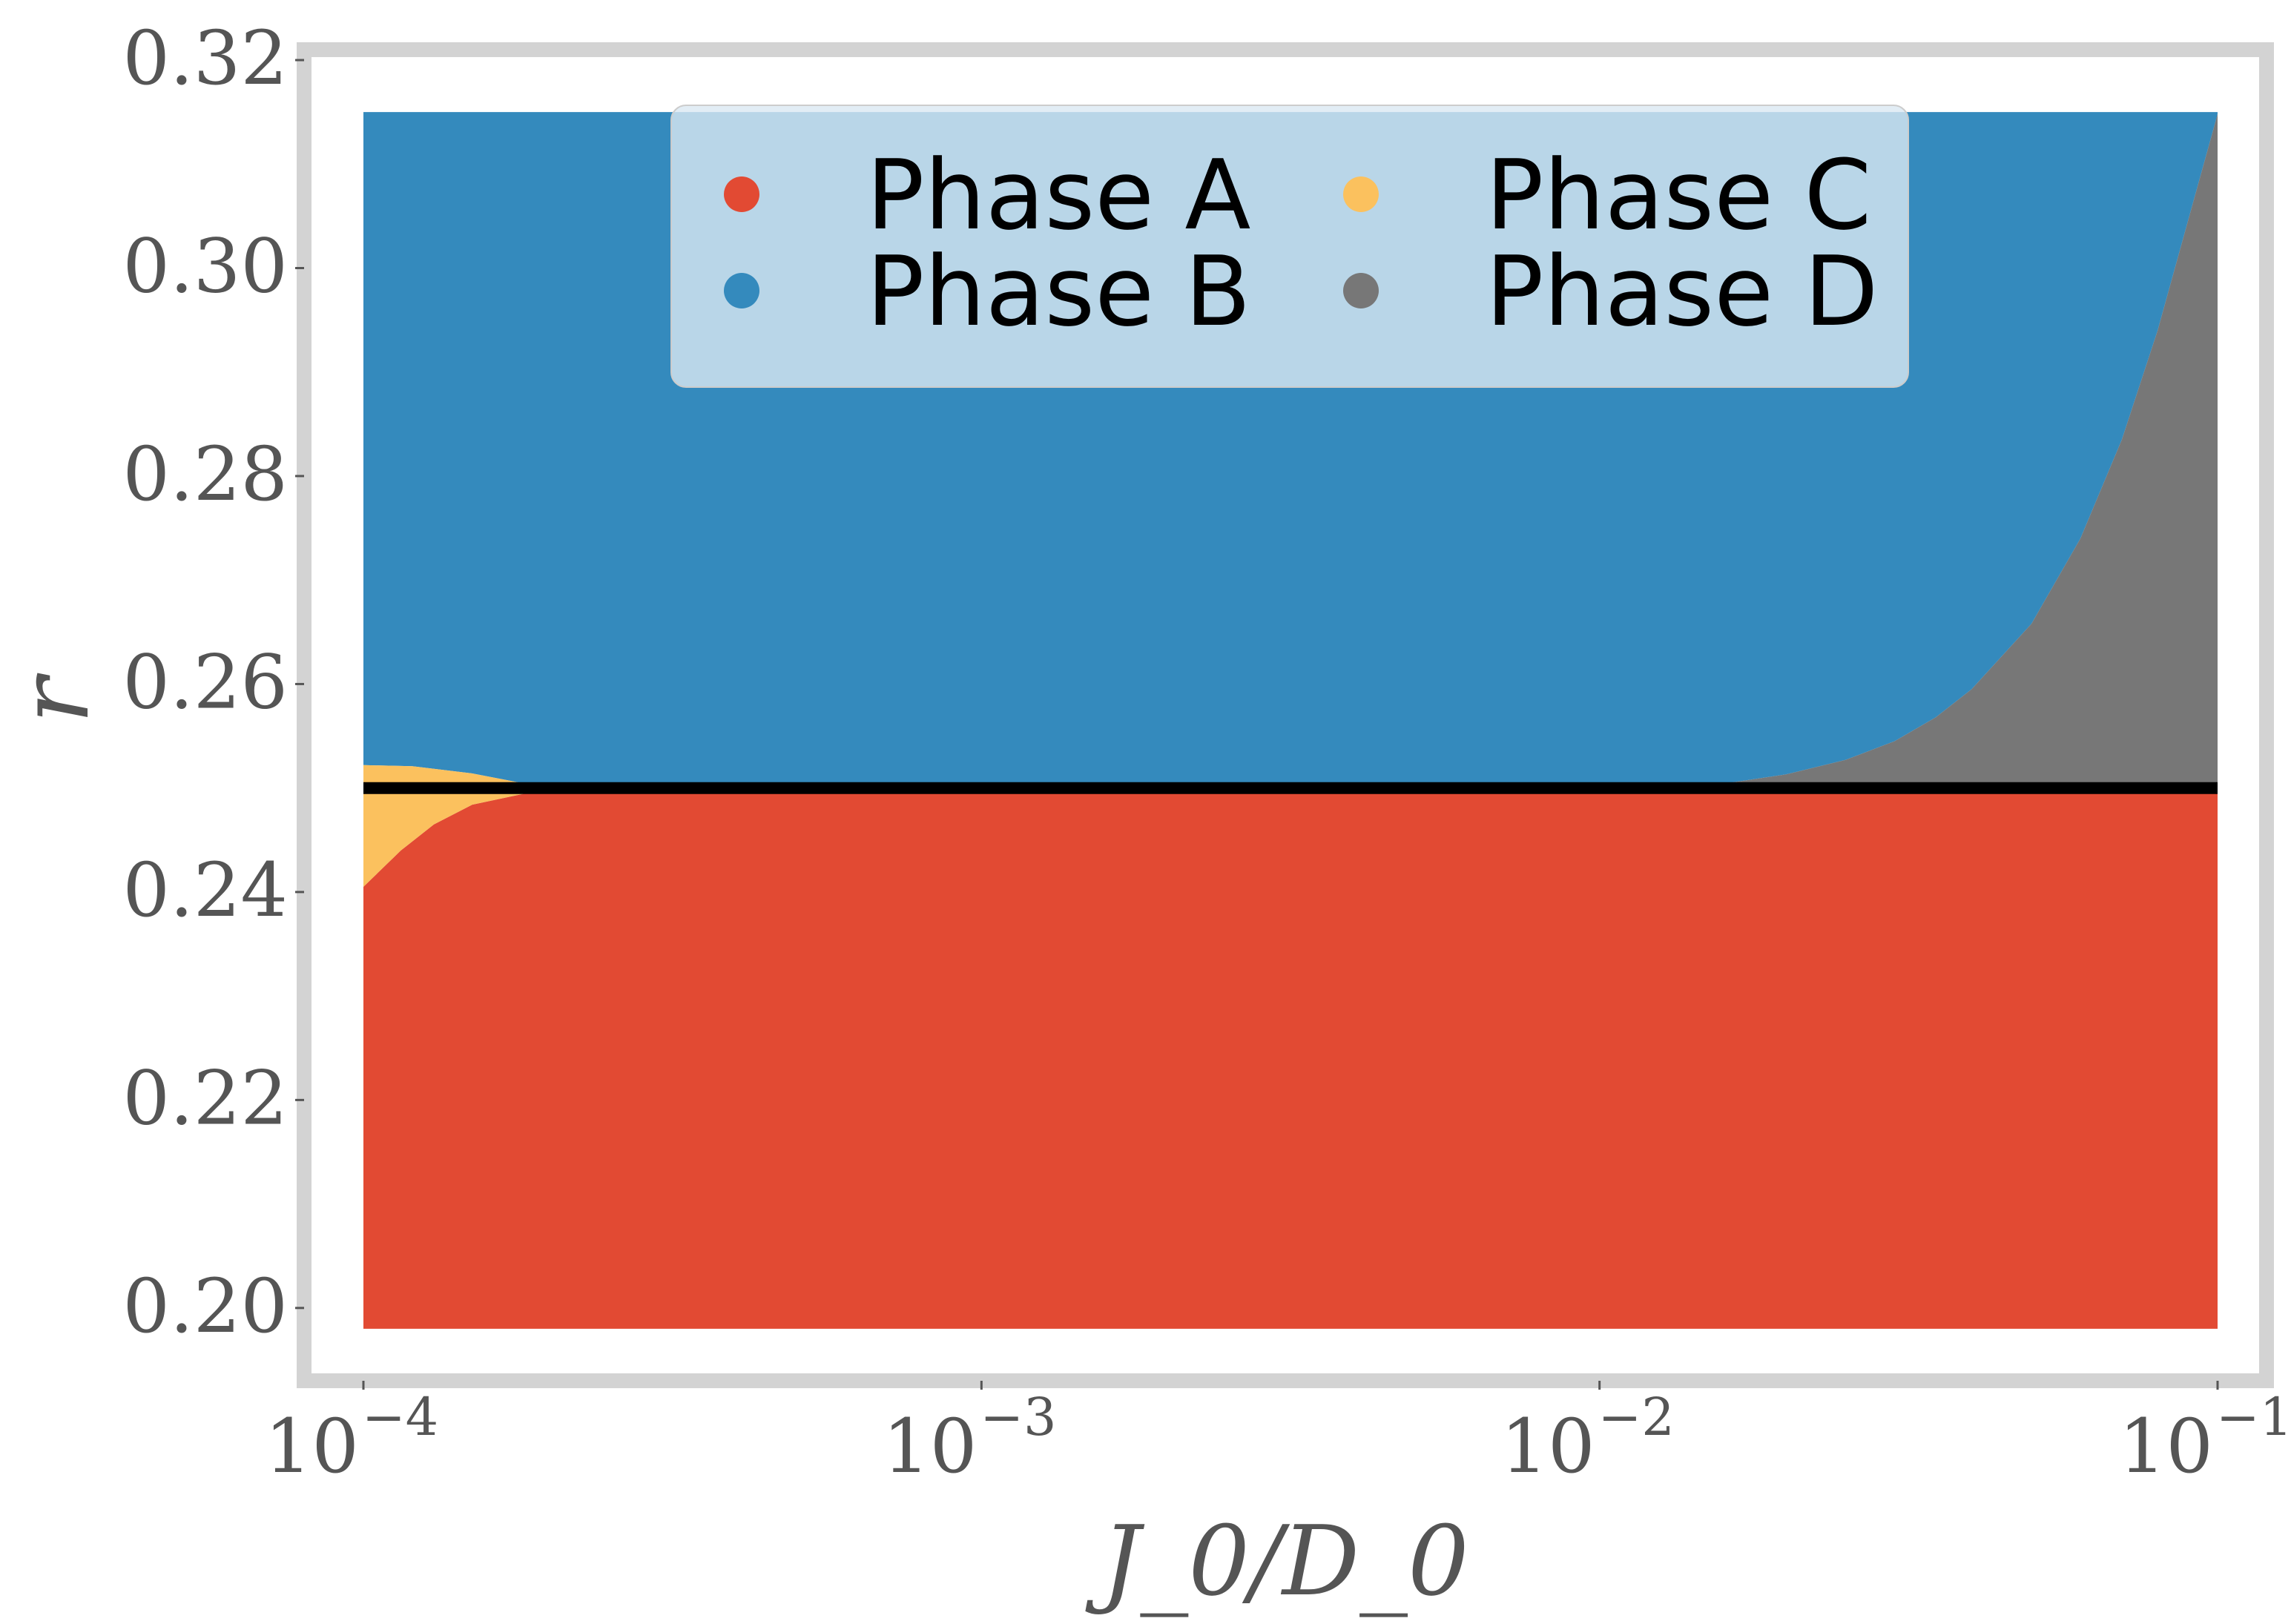 This screenshot has height=1624, width=2291. What do you see at coordinates (449, 826) in the screenshot?
I see `phase-c-region` at bounding box center [449, 826].